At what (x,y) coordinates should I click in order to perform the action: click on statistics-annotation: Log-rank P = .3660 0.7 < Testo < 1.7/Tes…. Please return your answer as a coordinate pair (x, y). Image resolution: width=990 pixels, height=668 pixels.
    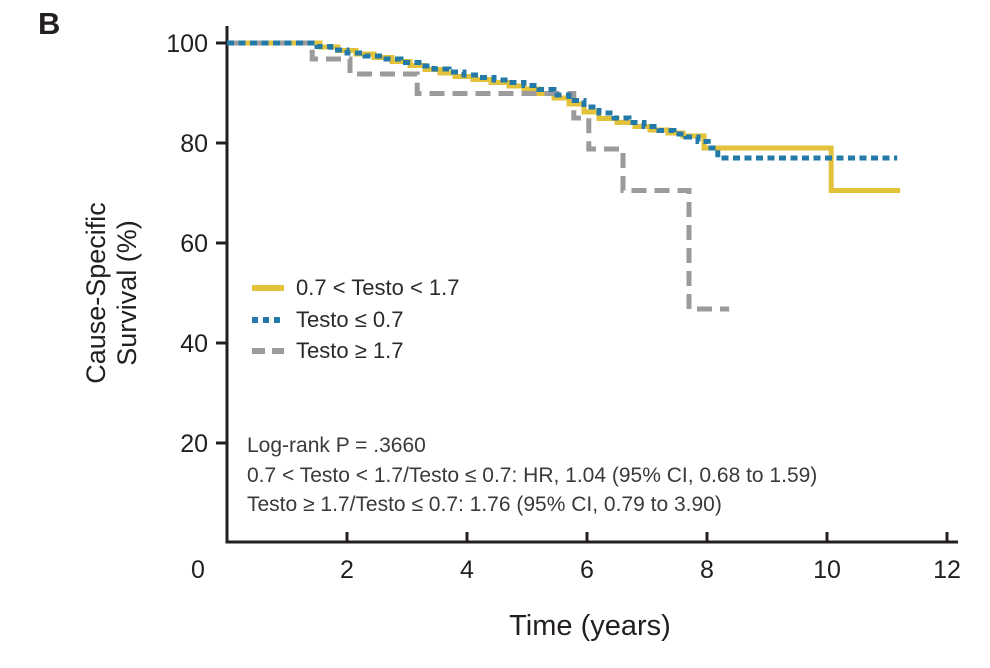
    Looking at the image, I should click on (532, 475).